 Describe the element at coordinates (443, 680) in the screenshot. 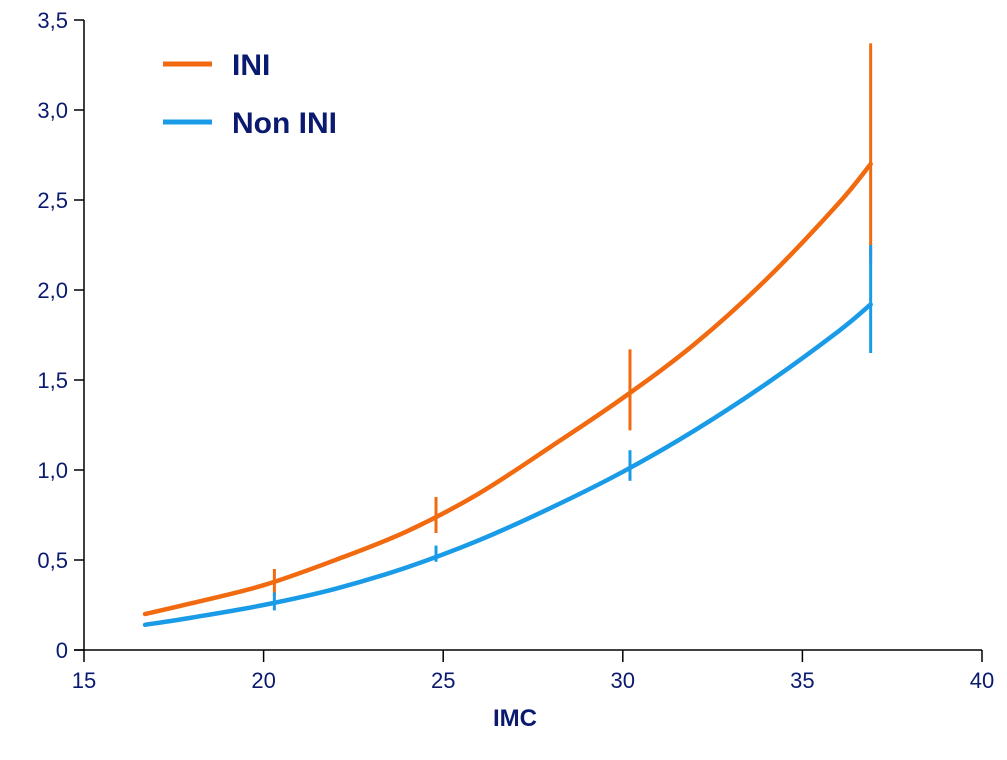

I see `x-tick-label: 25` at that location.